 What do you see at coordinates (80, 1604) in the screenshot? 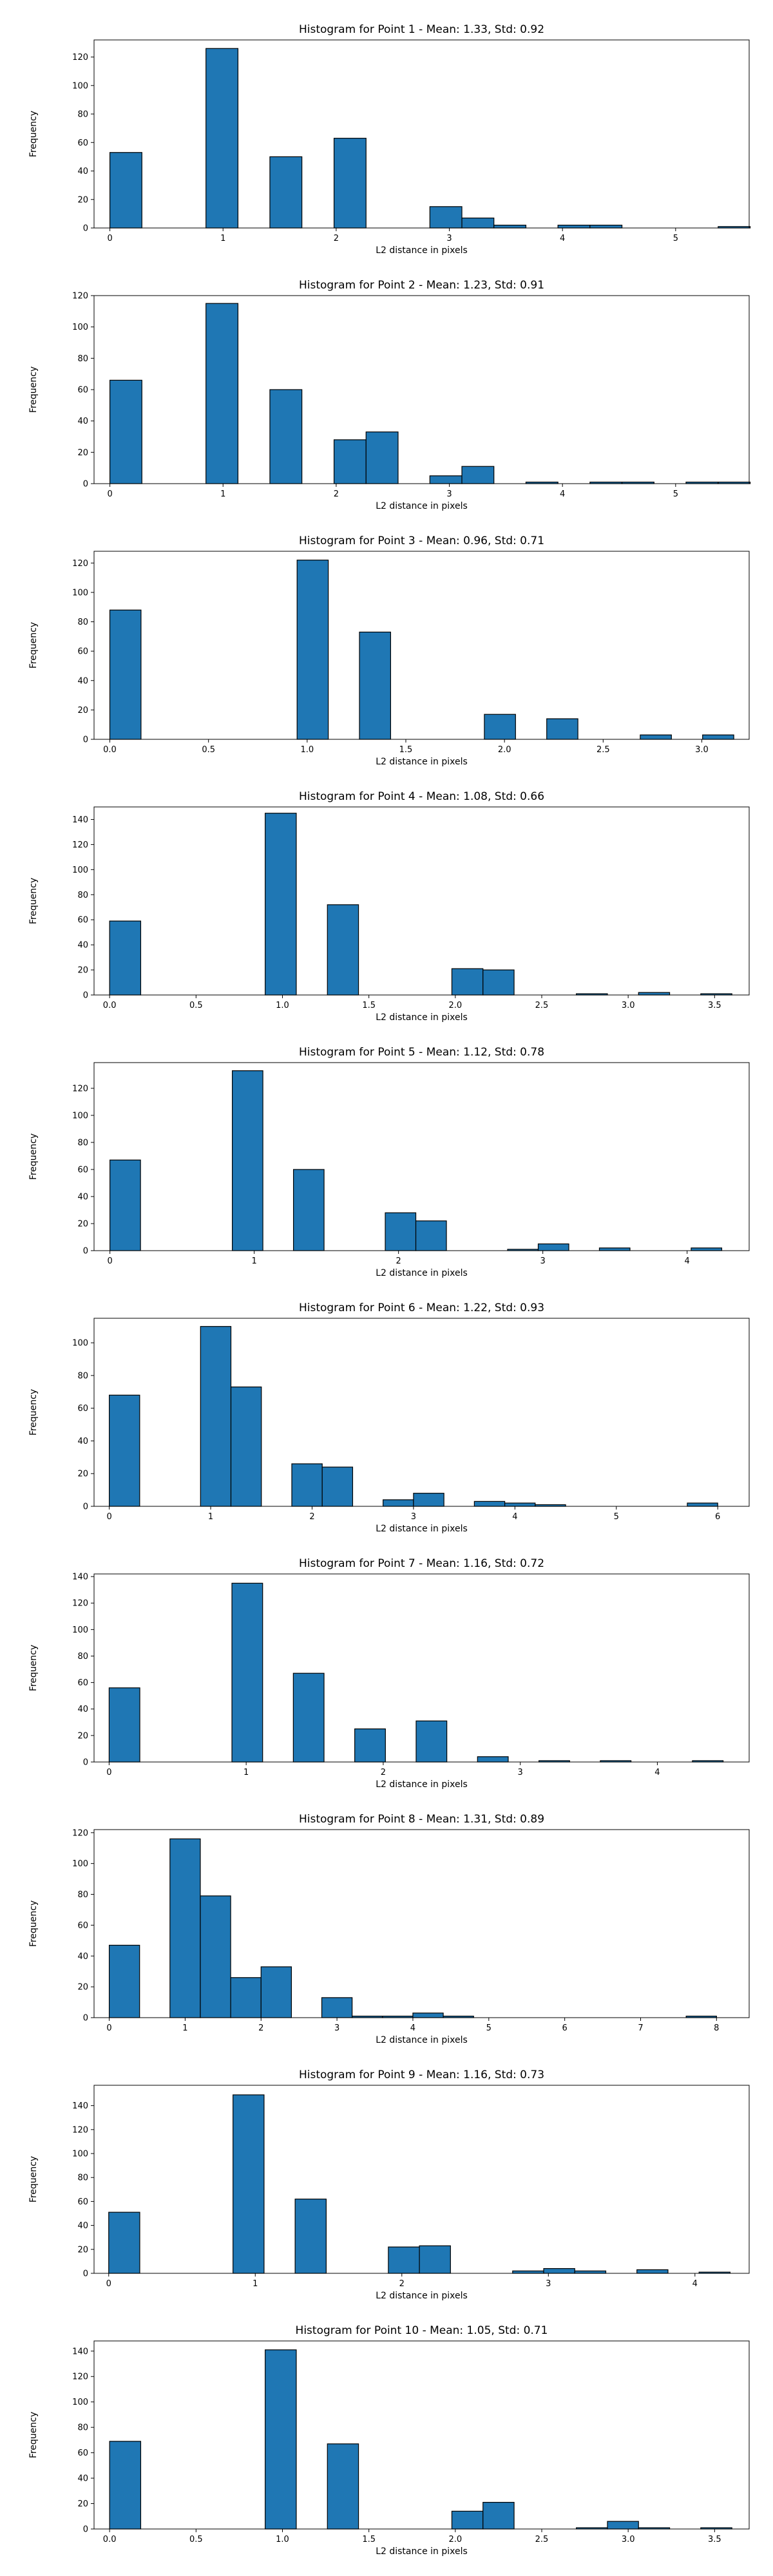
I see `y-tick-label: 120` at bounding box center [80, 1604].